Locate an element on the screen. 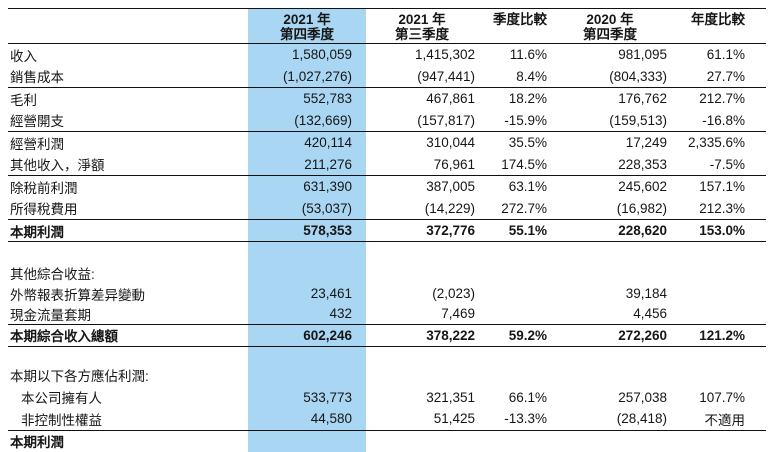  header-2021-q3: 2021 年 第三季度 is located at coordinates (422, 26).